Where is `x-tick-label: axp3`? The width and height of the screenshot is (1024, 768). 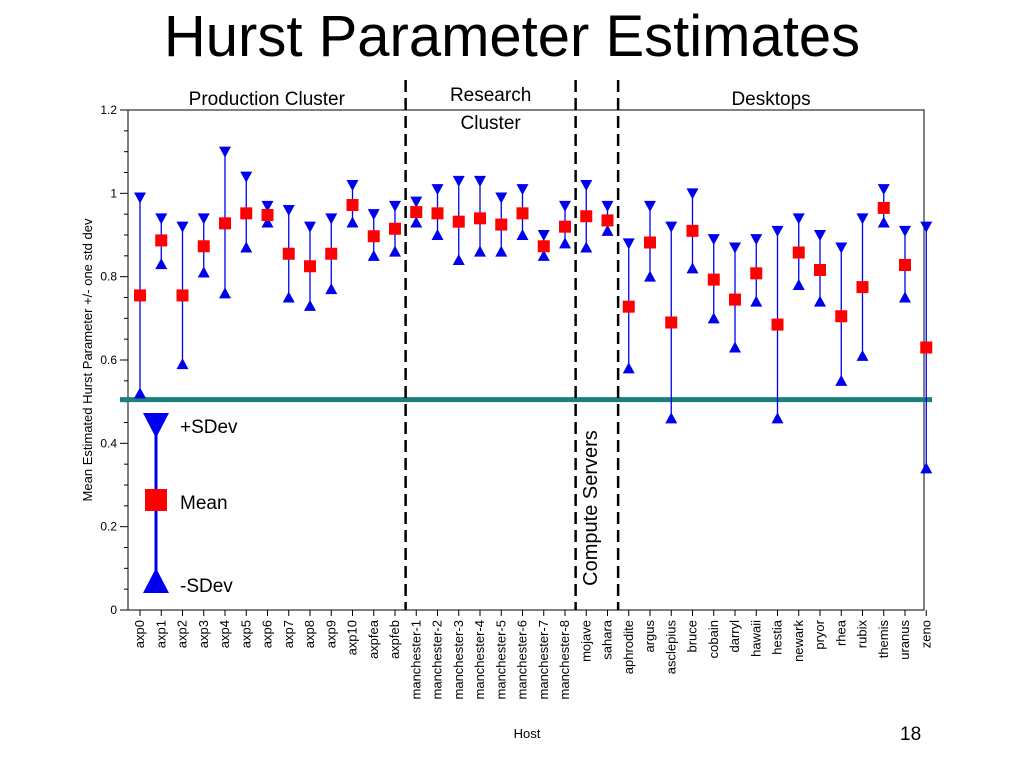 x-tick-label: axp3 is located at coordinates (203, 634).